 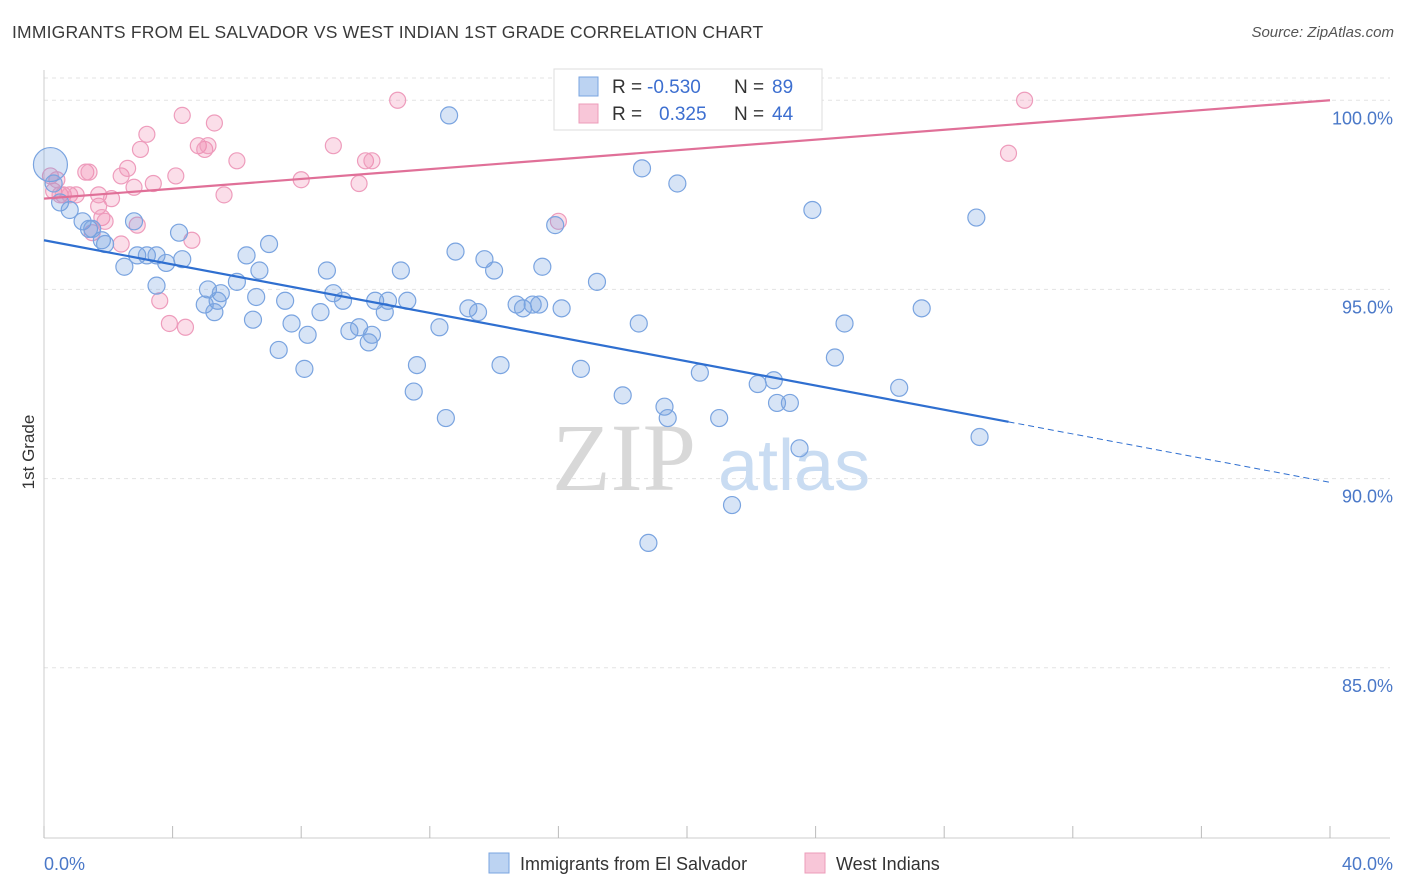 What do you see at coordinates (499, 863) in the screenshot?
I see `bottom-legend-swatch-blue` at bounding box center [499, 863].